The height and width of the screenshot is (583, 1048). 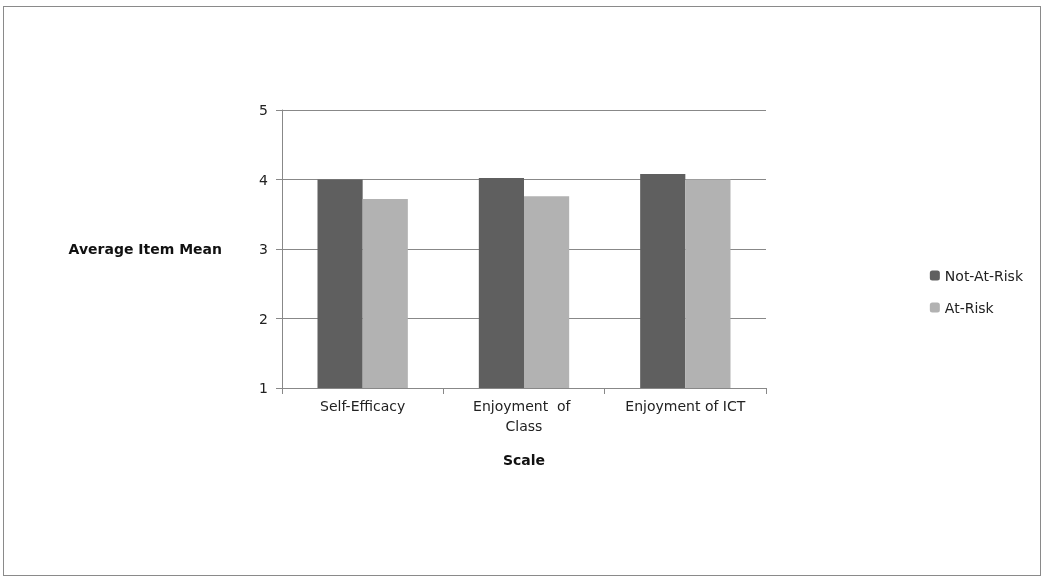 What do you see at coordinates (524, 460) in the screenshot?
I see `x-axis-title: Scale` at bounding box center [524, 460].